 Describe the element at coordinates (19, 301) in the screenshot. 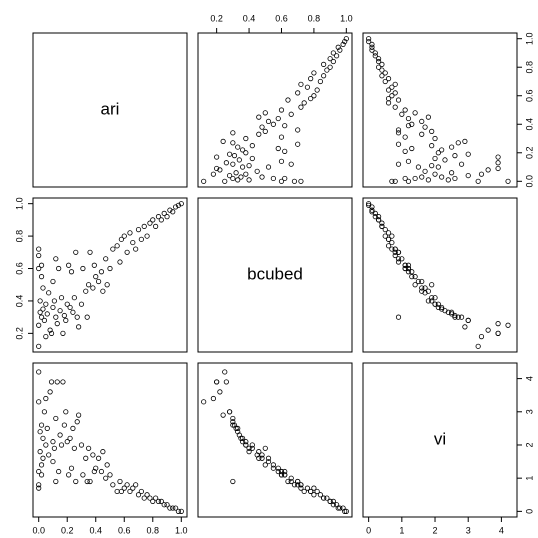

I see `y-tick-label: 0.4` at that location.